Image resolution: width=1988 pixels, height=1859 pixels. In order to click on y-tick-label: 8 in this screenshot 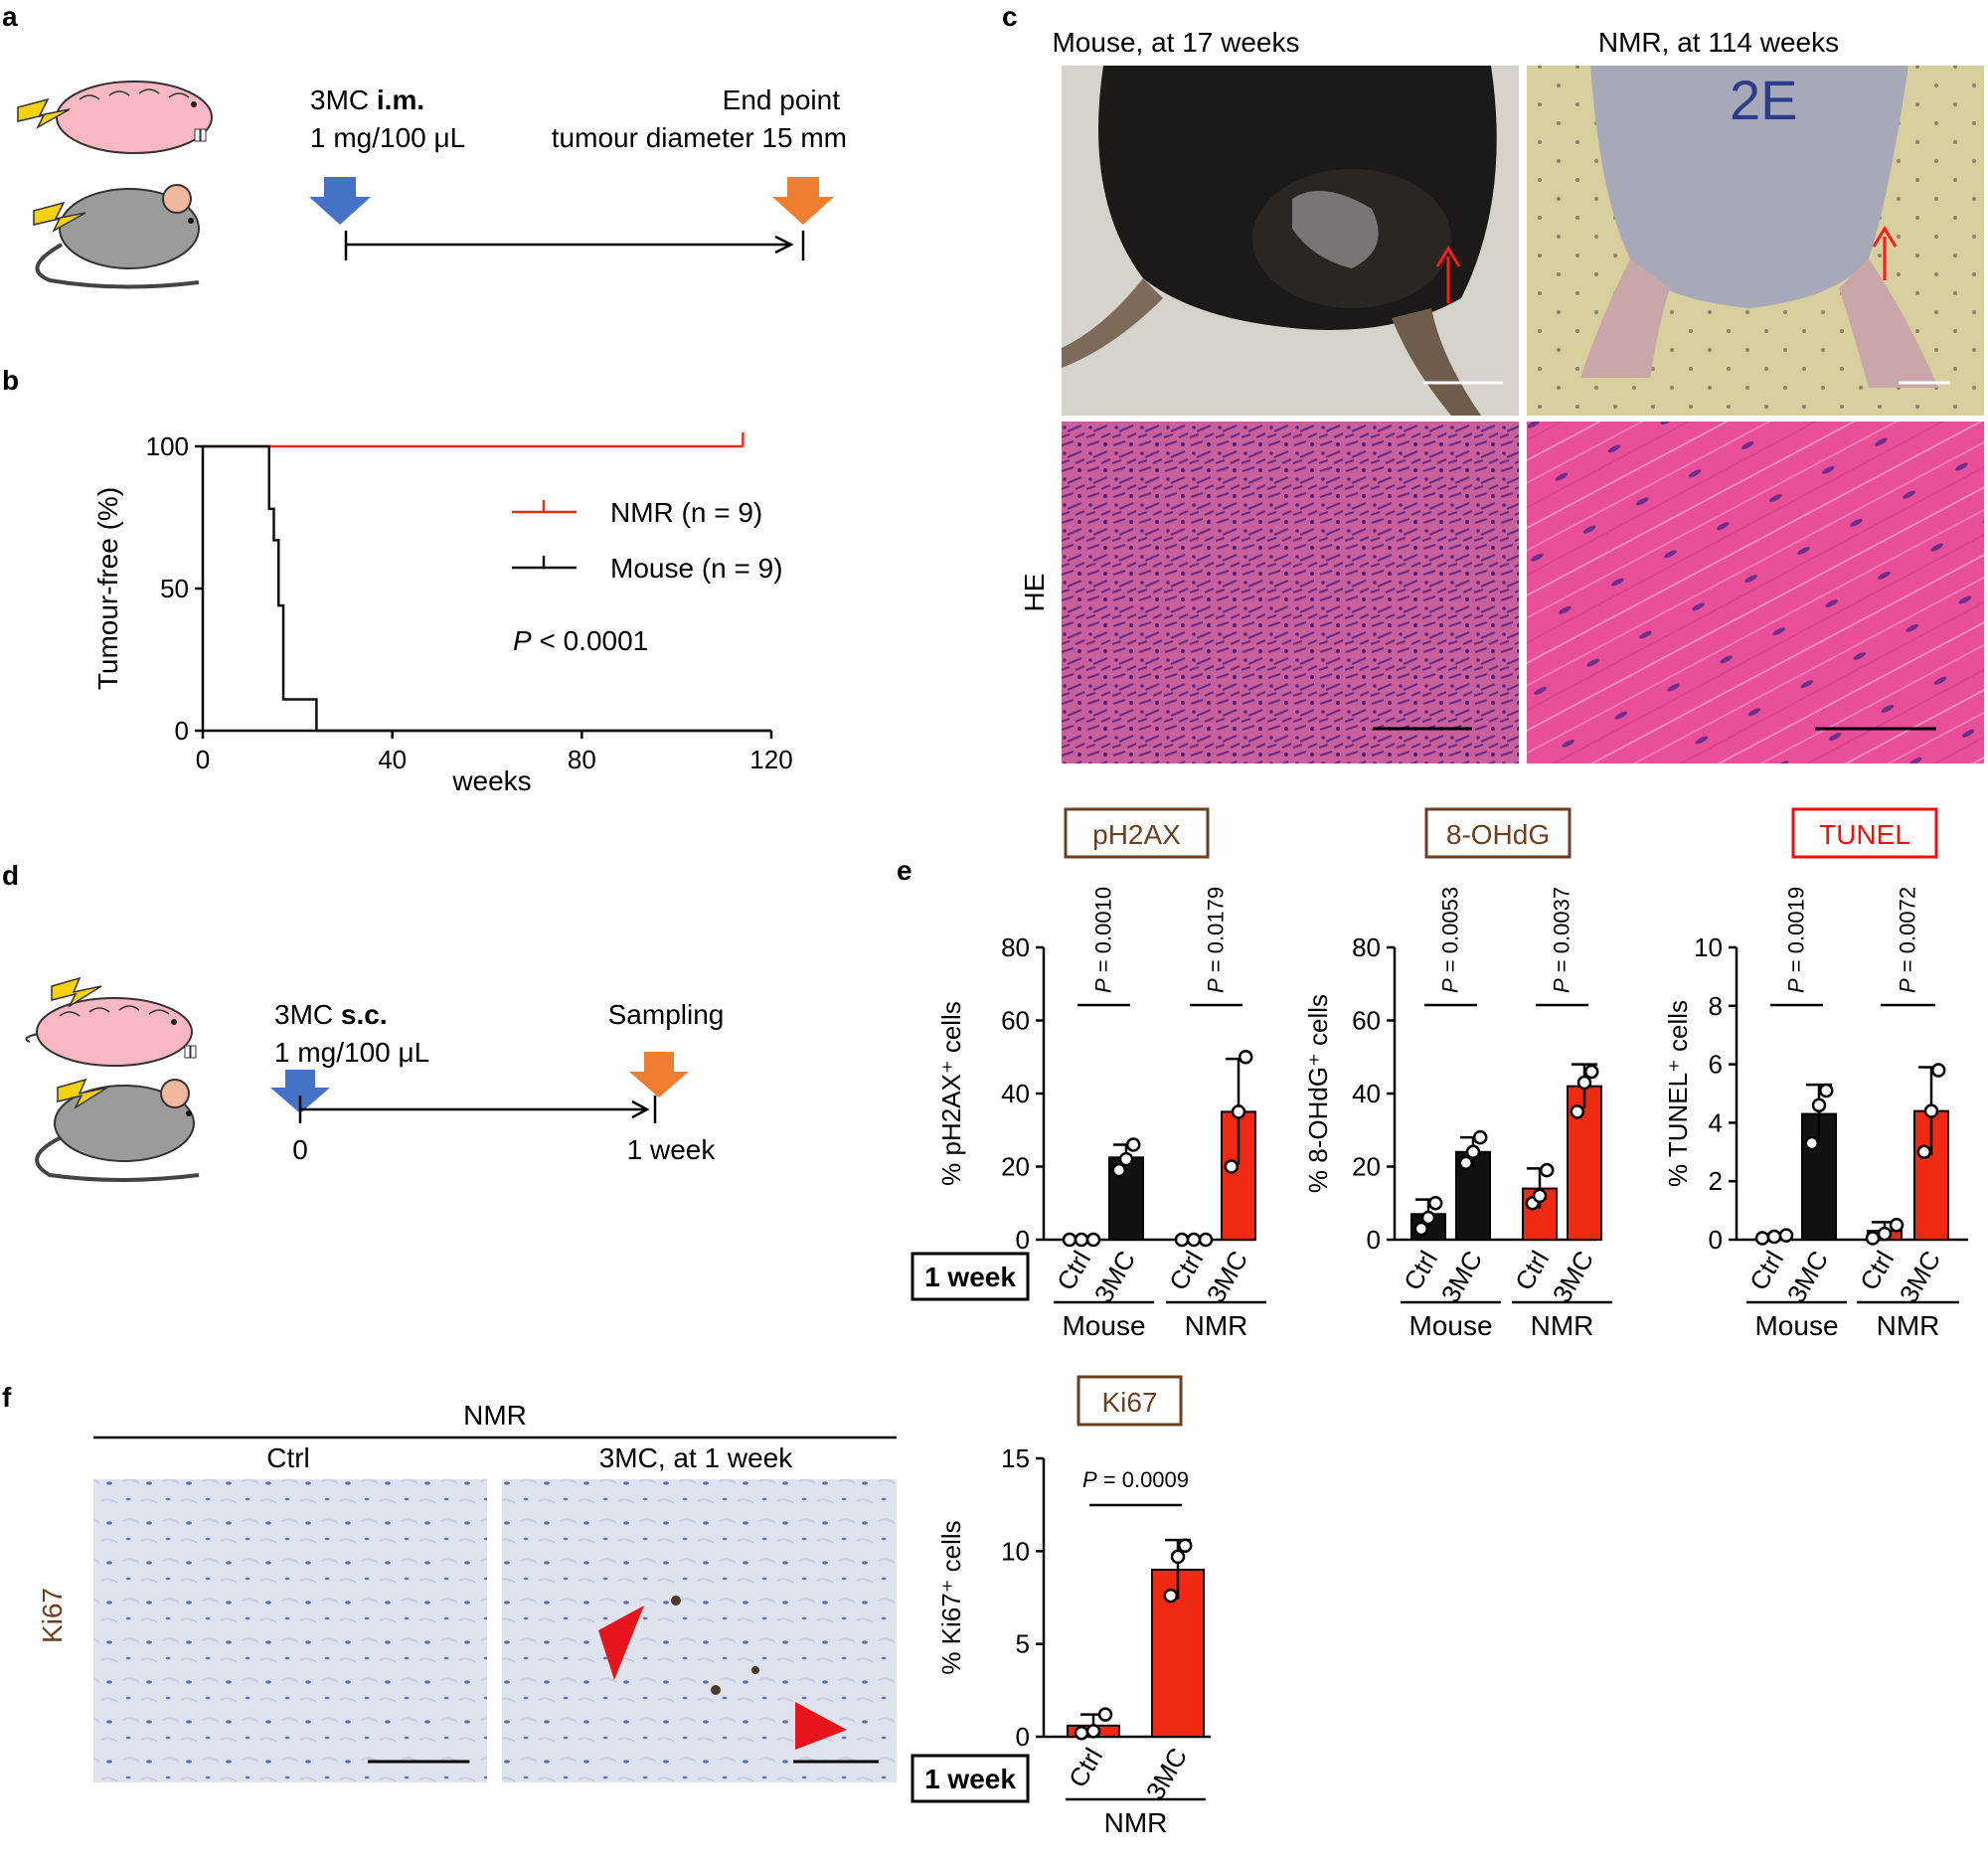, I will do `click(1716, 1006)`.